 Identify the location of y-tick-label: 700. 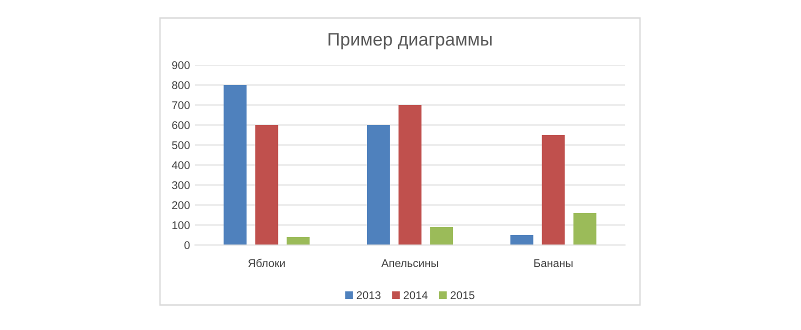
(181, 105).